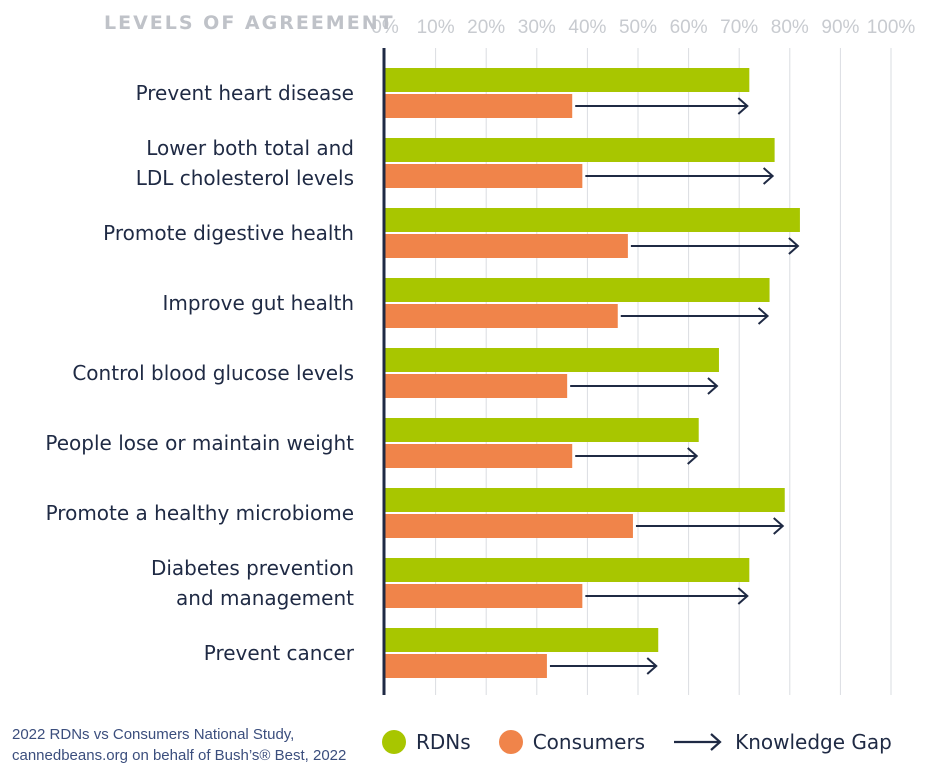 Image resolution: width=928 pixels, height=774 pixels. I want to click on tick-label: 100%, so click(891, 27).